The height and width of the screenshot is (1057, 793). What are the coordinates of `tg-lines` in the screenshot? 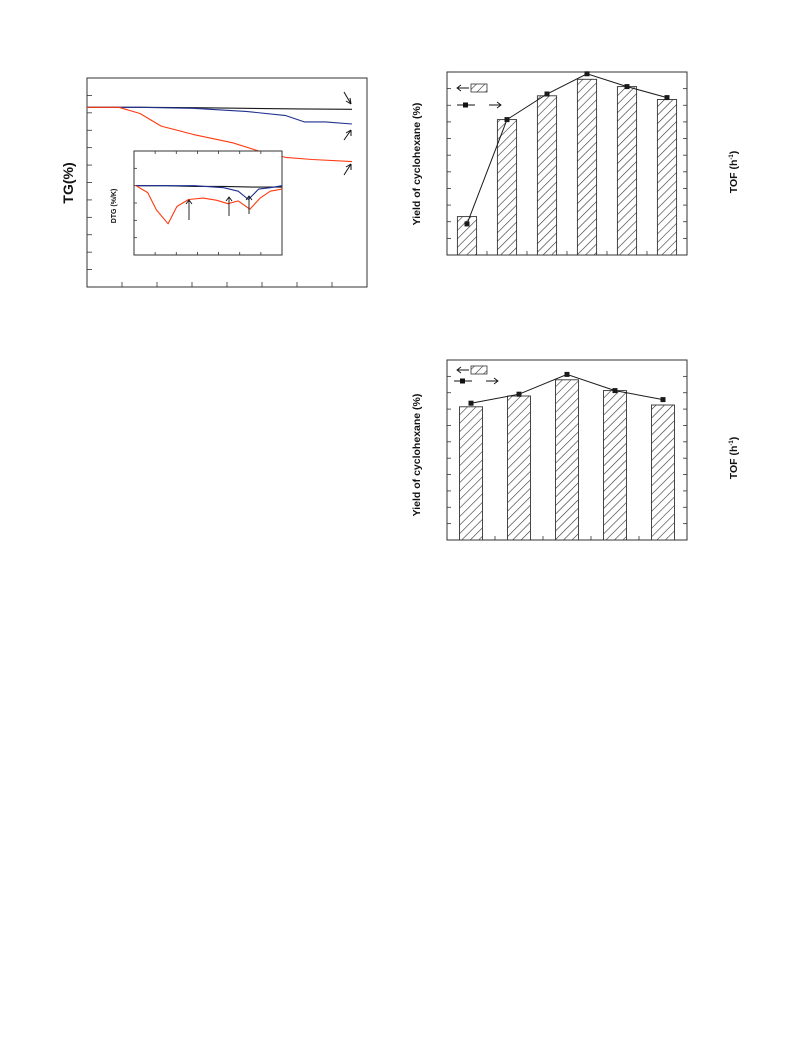 It's located at (220, 134).